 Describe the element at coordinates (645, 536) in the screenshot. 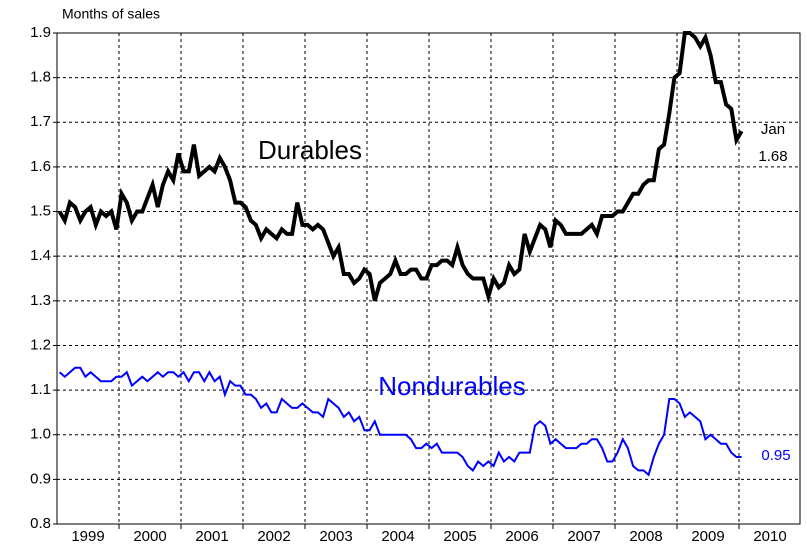

I see `x-tick-label: 2008` at that location.